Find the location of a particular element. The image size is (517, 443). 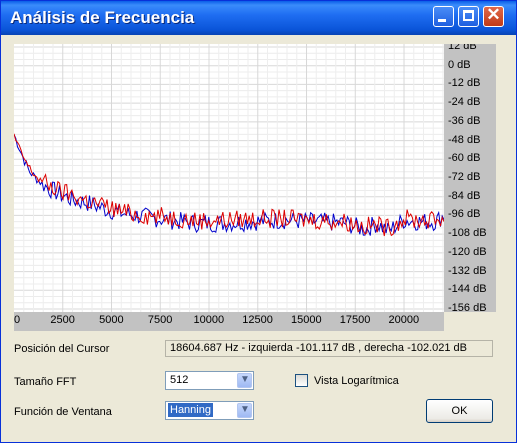

fft-size-label: Tamaño FFT is located at coordinates (45, 382).